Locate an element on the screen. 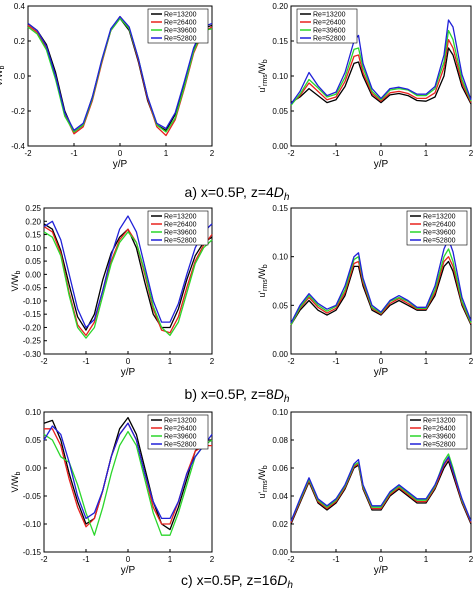 This screenshot has height=594, width=474. y-tick-label: 0.04 is located at coordinates (280, 496).